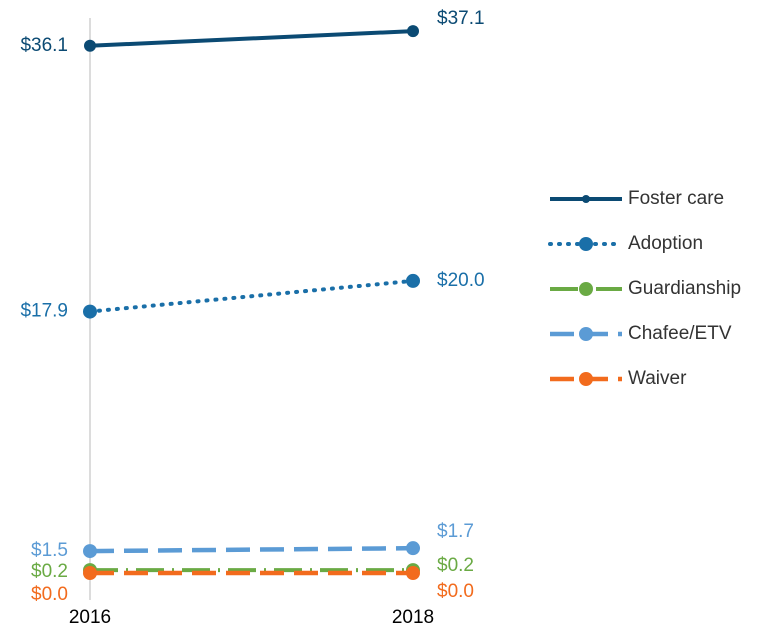 The height and width of the screenshot is (629, 766). What do you see at coordinates (461, 280) in the screenshot?
I see `data-label: $20.0` at bounding box center [461, 280].